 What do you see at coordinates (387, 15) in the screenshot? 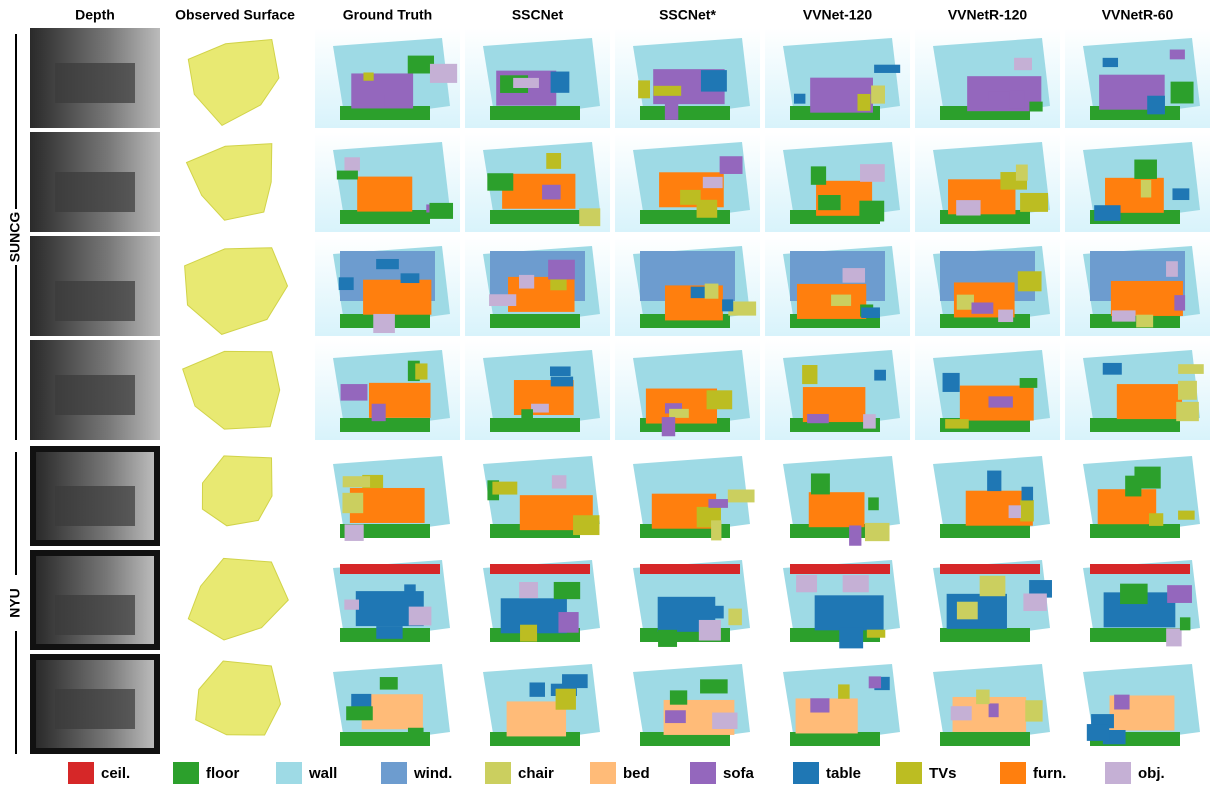
I see `column-header: Ground Truth` at bounding box center [387, 15].